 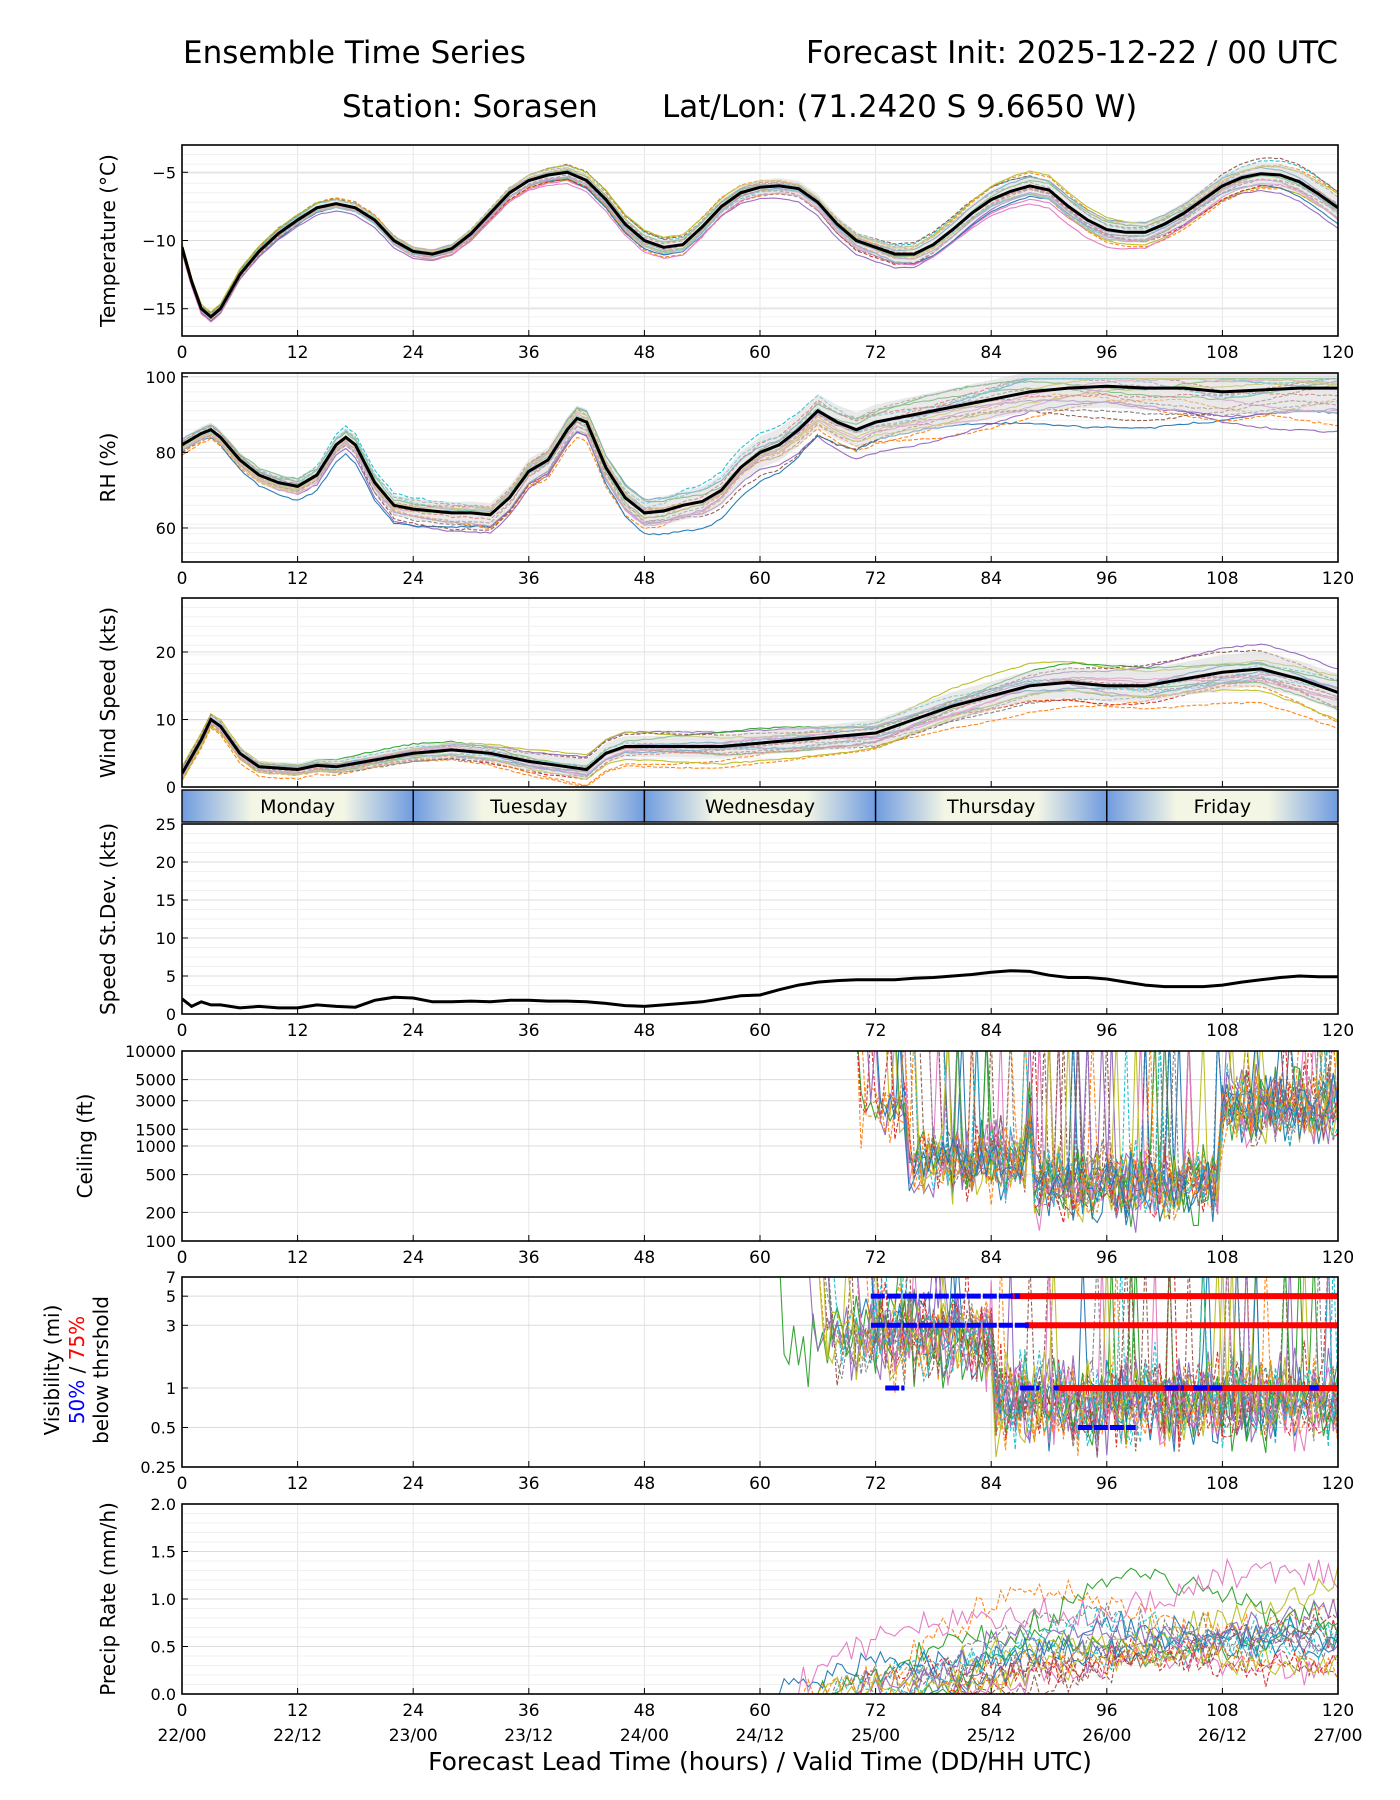 What do you see at coordinates (644, 1736) in the screenshot?
I see `valid-time-label: 24/00` at bounding box center [644, 1736].